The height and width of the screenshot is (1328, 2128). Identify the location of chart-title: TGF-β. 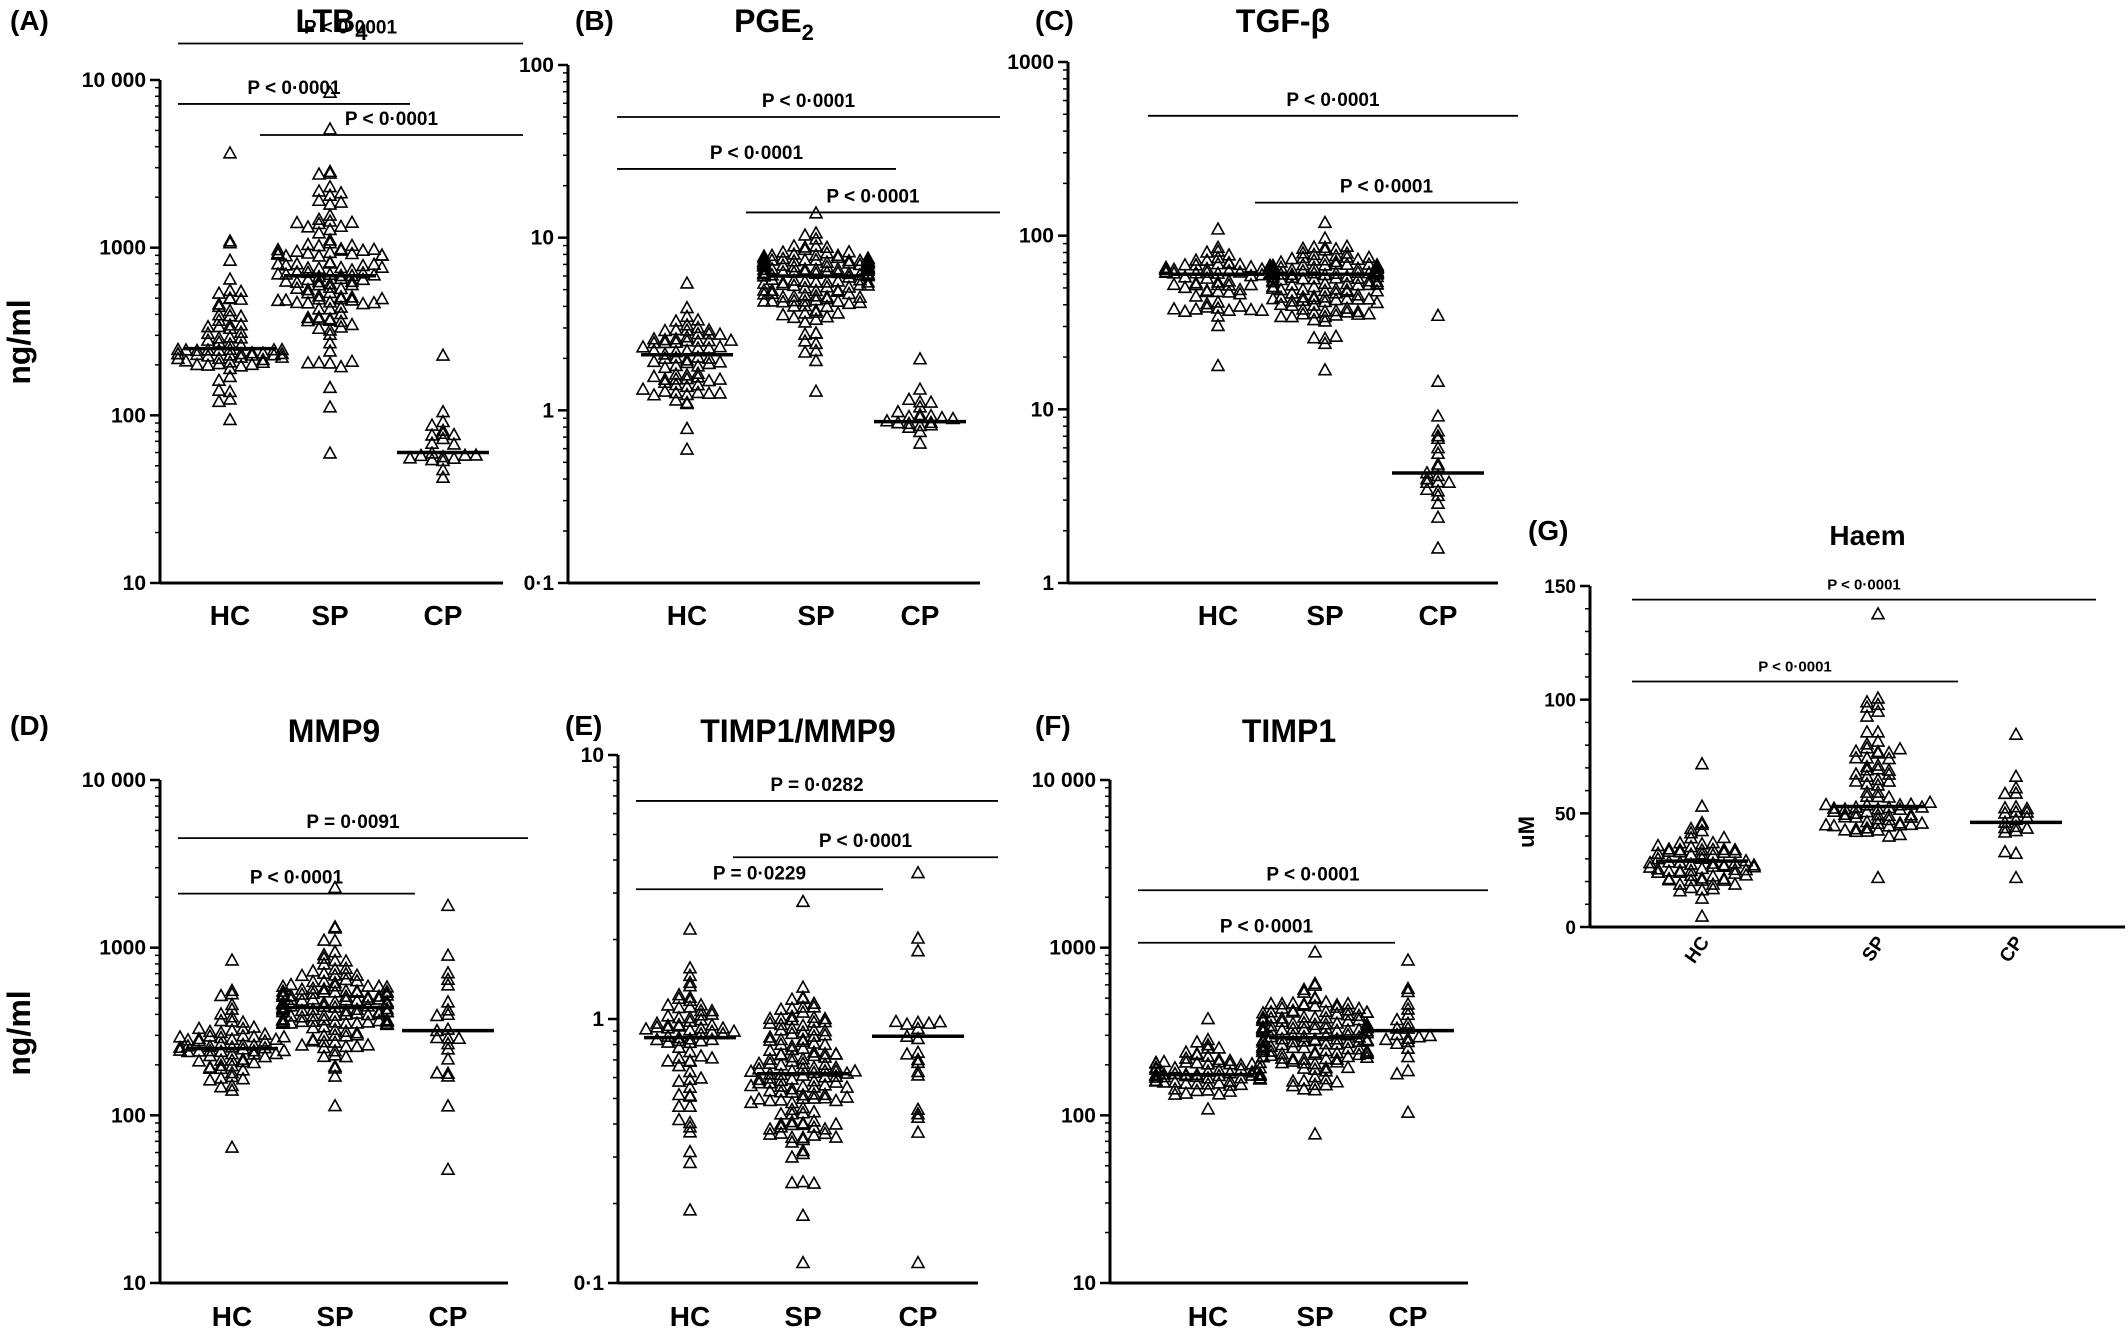
(1283, 21).